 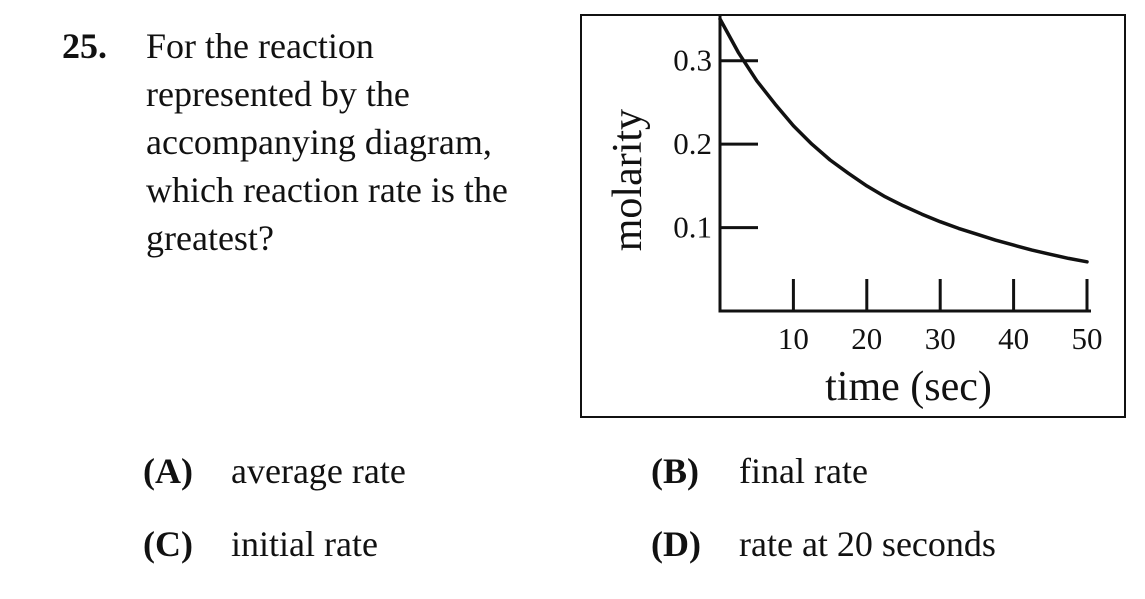 I want to click on choice-a: (A) average rate, so click(x=274, y=471).